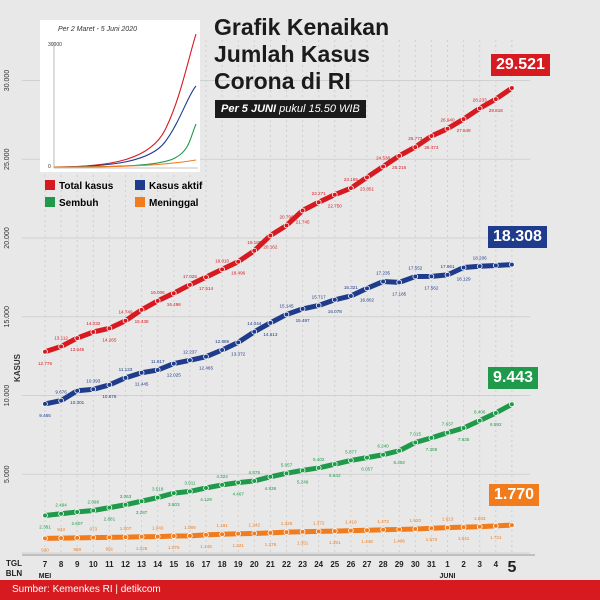  I want to click on x-tick-label: 5, so click(511, 567).